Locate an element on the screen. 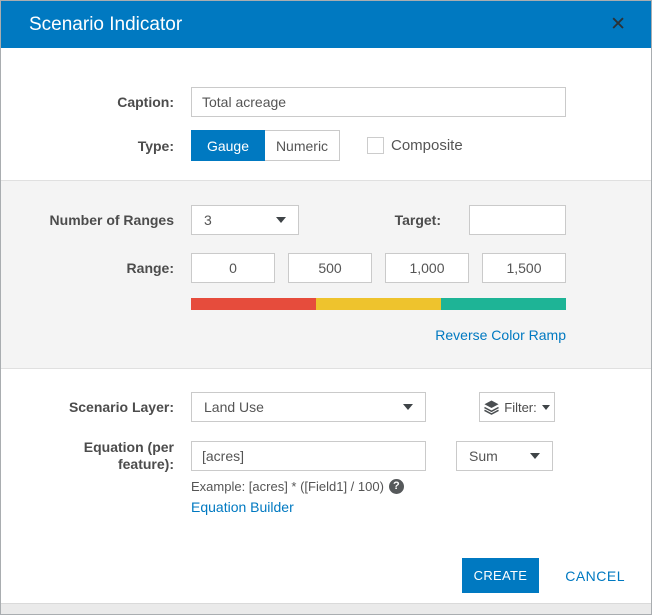  dialog-footer: CREATE CANCEL is located at coordinates (543, 575).